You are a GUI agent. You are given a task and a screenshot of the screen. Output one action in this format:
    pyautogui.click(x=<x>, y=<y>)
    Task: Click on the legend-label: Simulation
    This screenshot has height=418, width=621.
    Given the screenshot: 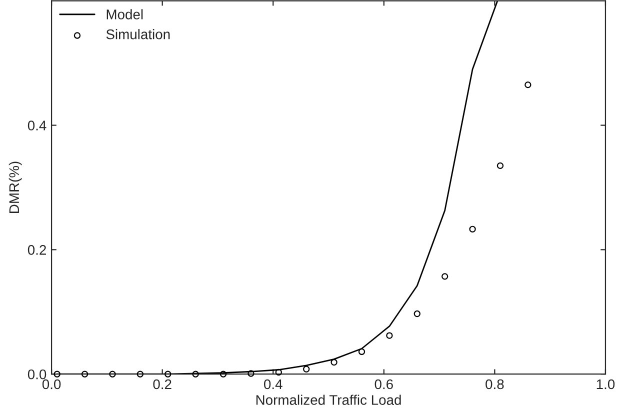 What is the action you would take?
    pyautogui.click(x=138, y=34)
    